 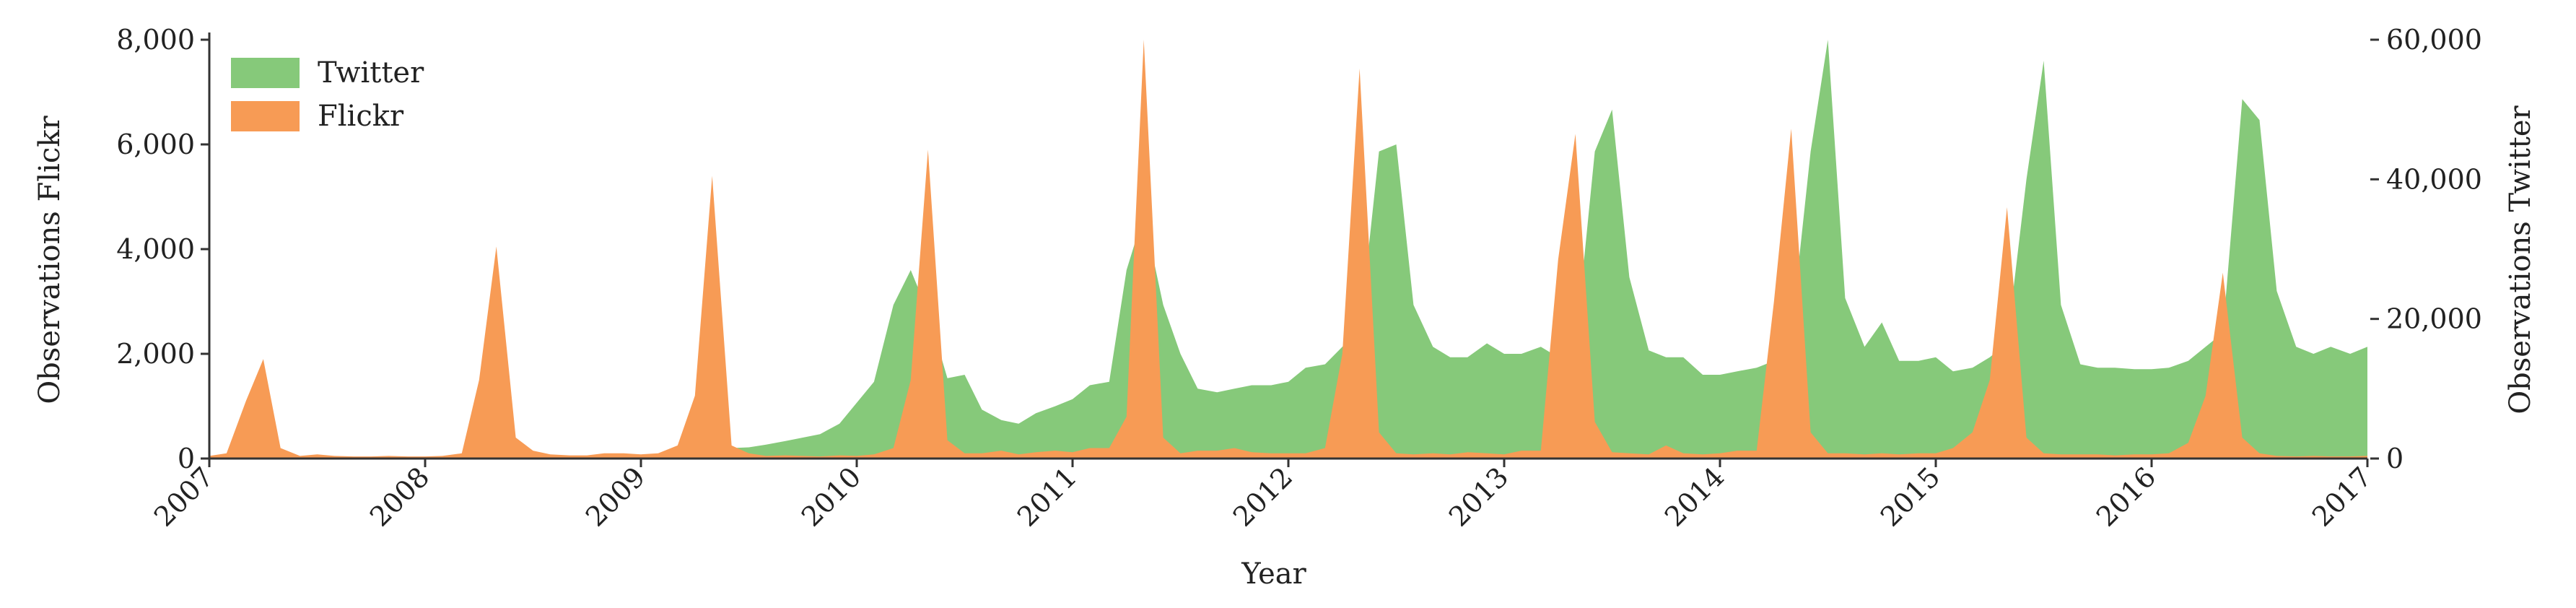 I want to click on right-y-ticks: 0 20,000 40,000 60,000, so click(x=2426, y=249).